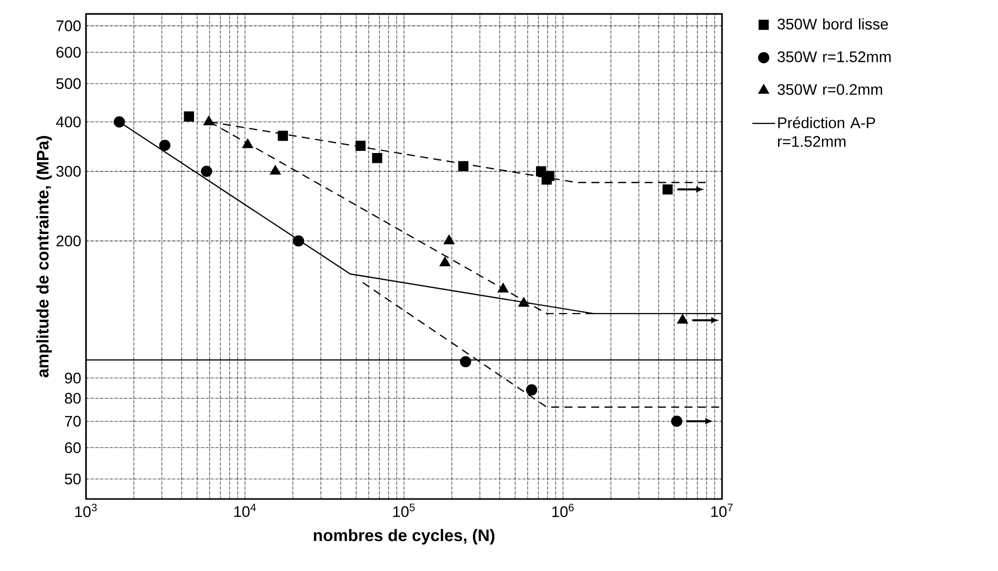 This screenshot has width=998, height=571. Describe the element at coordinates (834, 56) in the screenshot. I see `legend-label: 350W r=1.52mm` at that location.